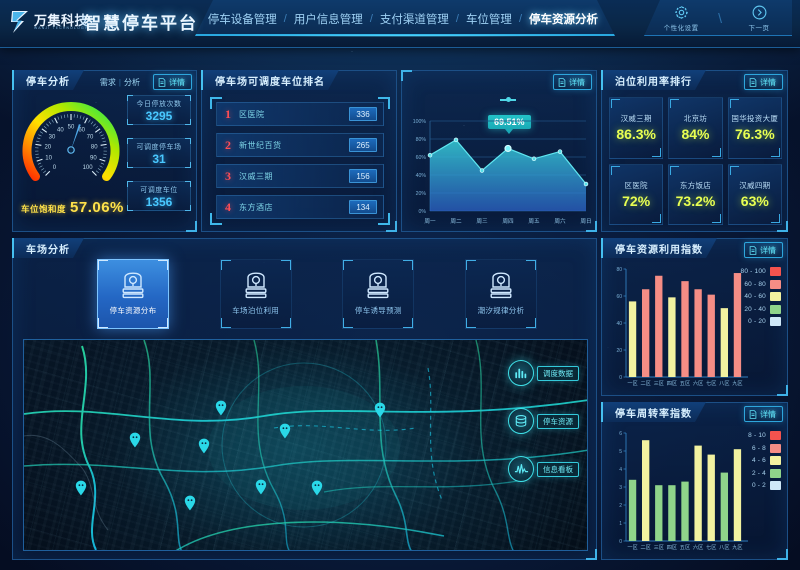 The image size is (800, 570). Describe the element at coordinates (681, 12) in the screenshot. I see `gear-icon` at that location.